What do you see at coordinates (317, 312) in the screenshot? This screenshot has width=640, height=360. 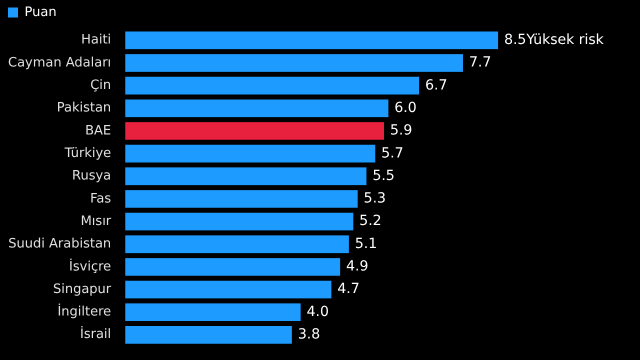 I see `data-label: 4.0` at bounding box center [317, 312].